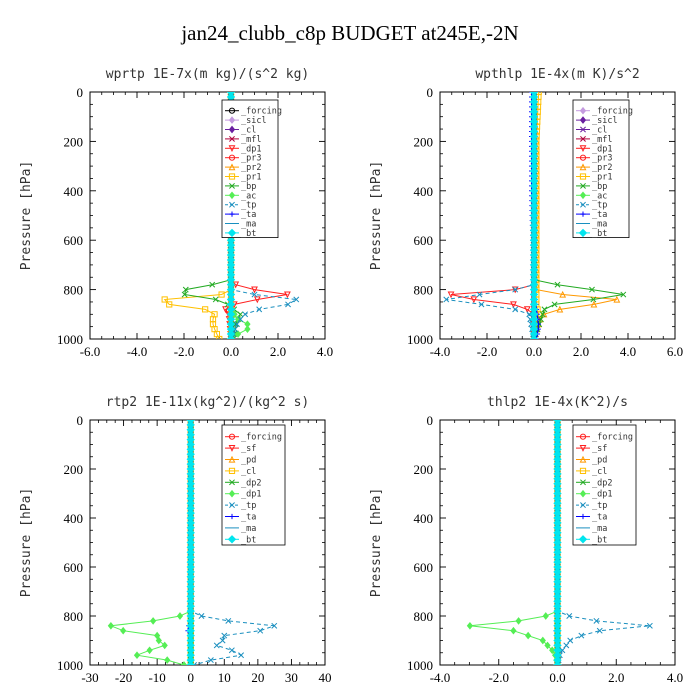  I want to click on y-axis-label: Pressure [hPa], so click(376, 543).